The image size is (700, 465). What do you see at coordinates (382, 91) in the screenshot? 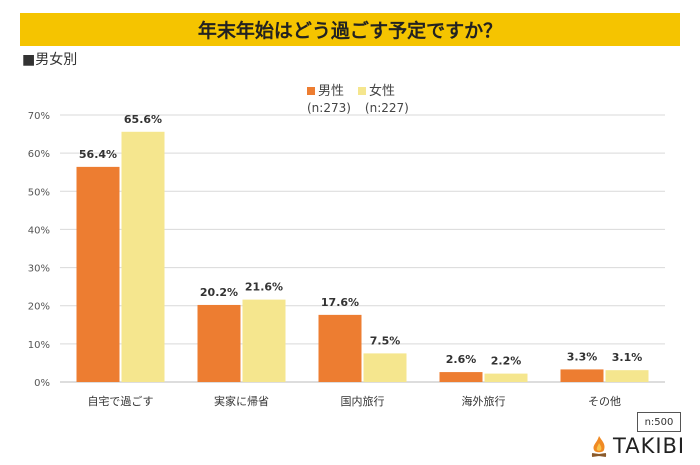
I see `legend-label-female: 女性` at bounding box center [382, 91].